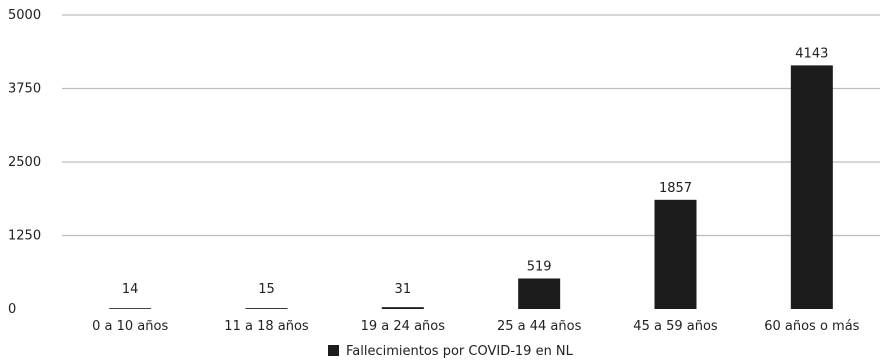 The height and width of the screenshot is (363, 887). I want to click on legend-swatch, so click(333, 350).